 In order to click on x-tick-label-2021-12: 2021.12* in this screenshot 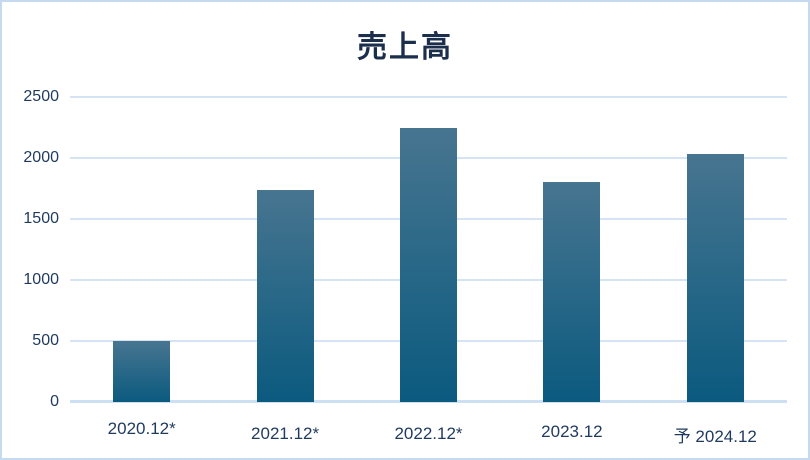, I will do `click(285, 433)`.